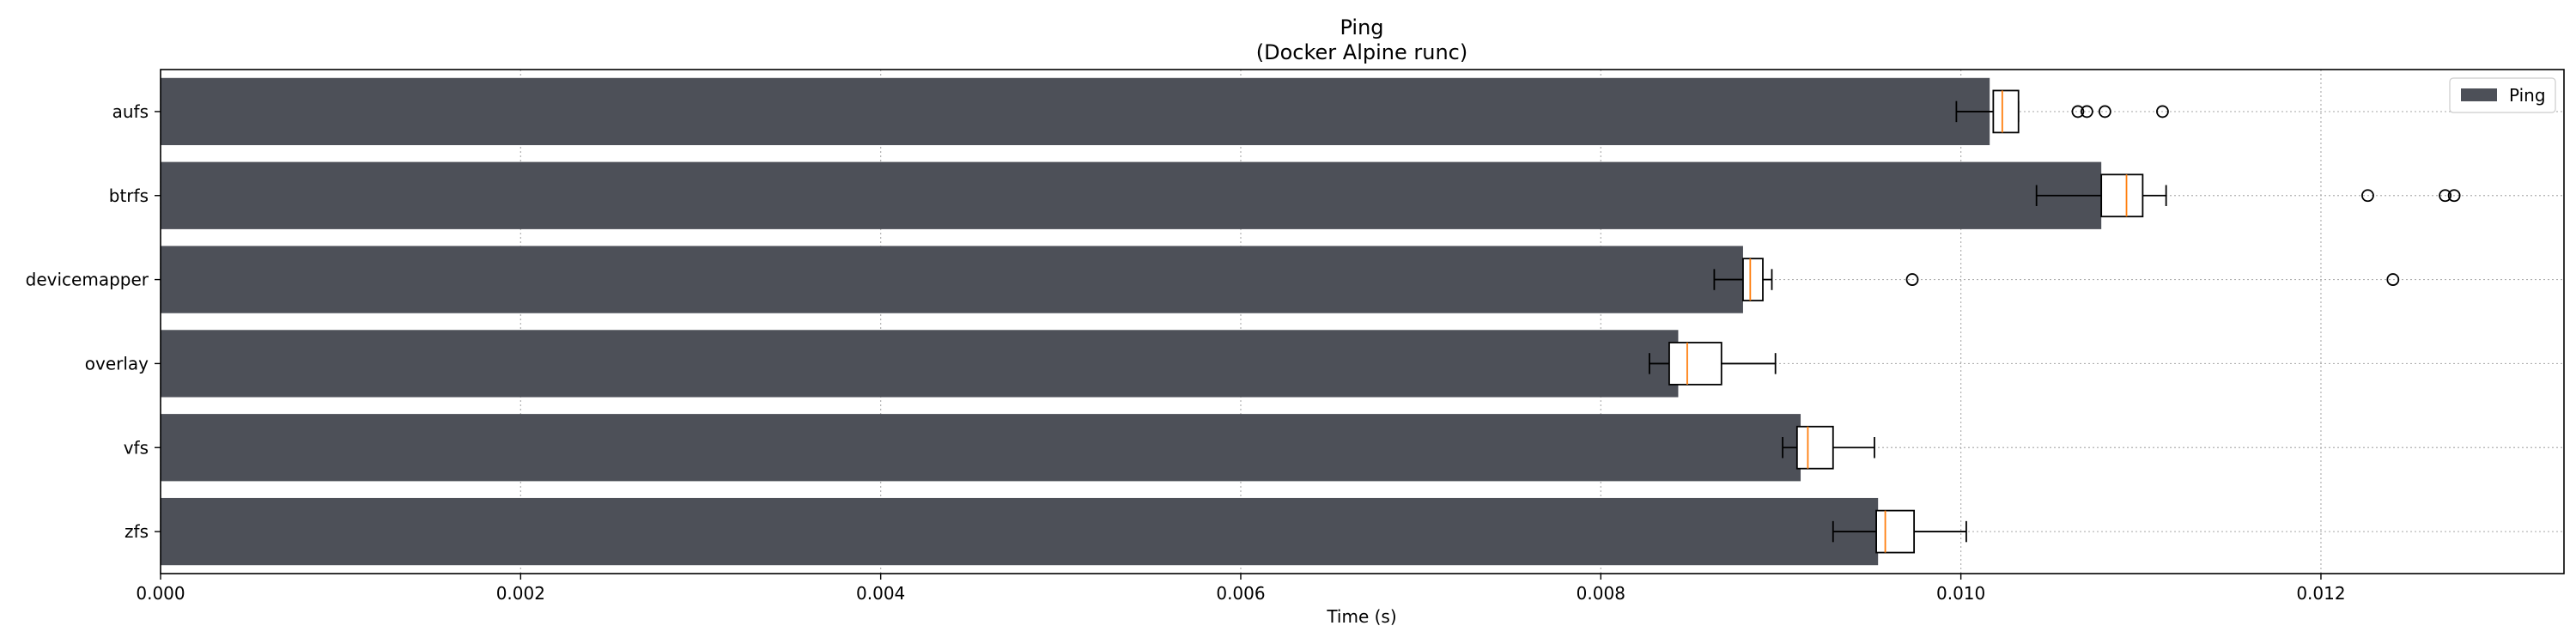  I want to click on legend-frame, so click(2502, 95).